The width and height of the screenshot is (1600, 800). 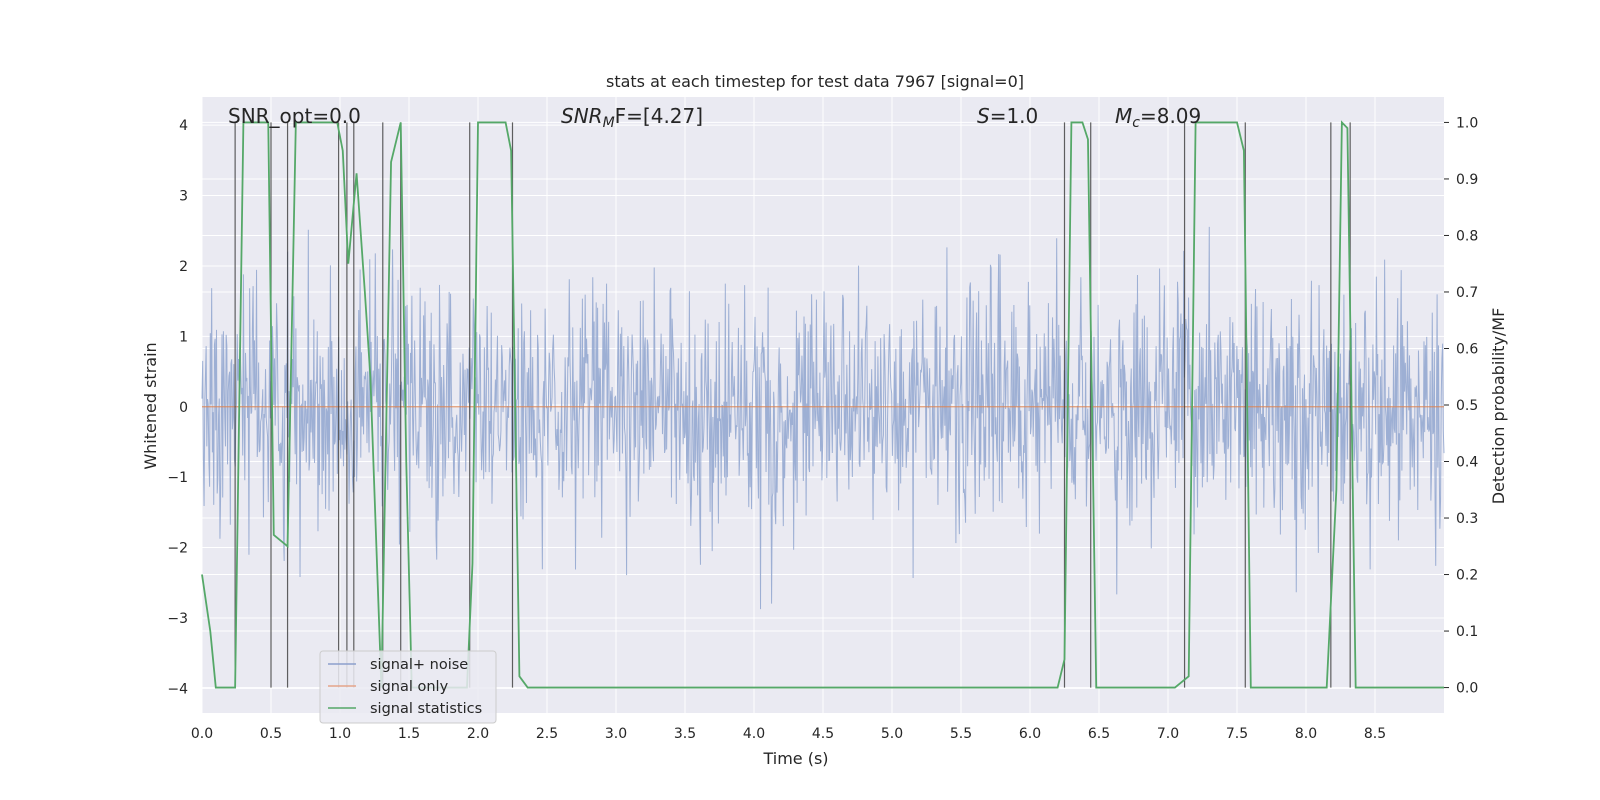 I want to click on snr-mf-value: F=[4.27], so click(x=659, y=116).